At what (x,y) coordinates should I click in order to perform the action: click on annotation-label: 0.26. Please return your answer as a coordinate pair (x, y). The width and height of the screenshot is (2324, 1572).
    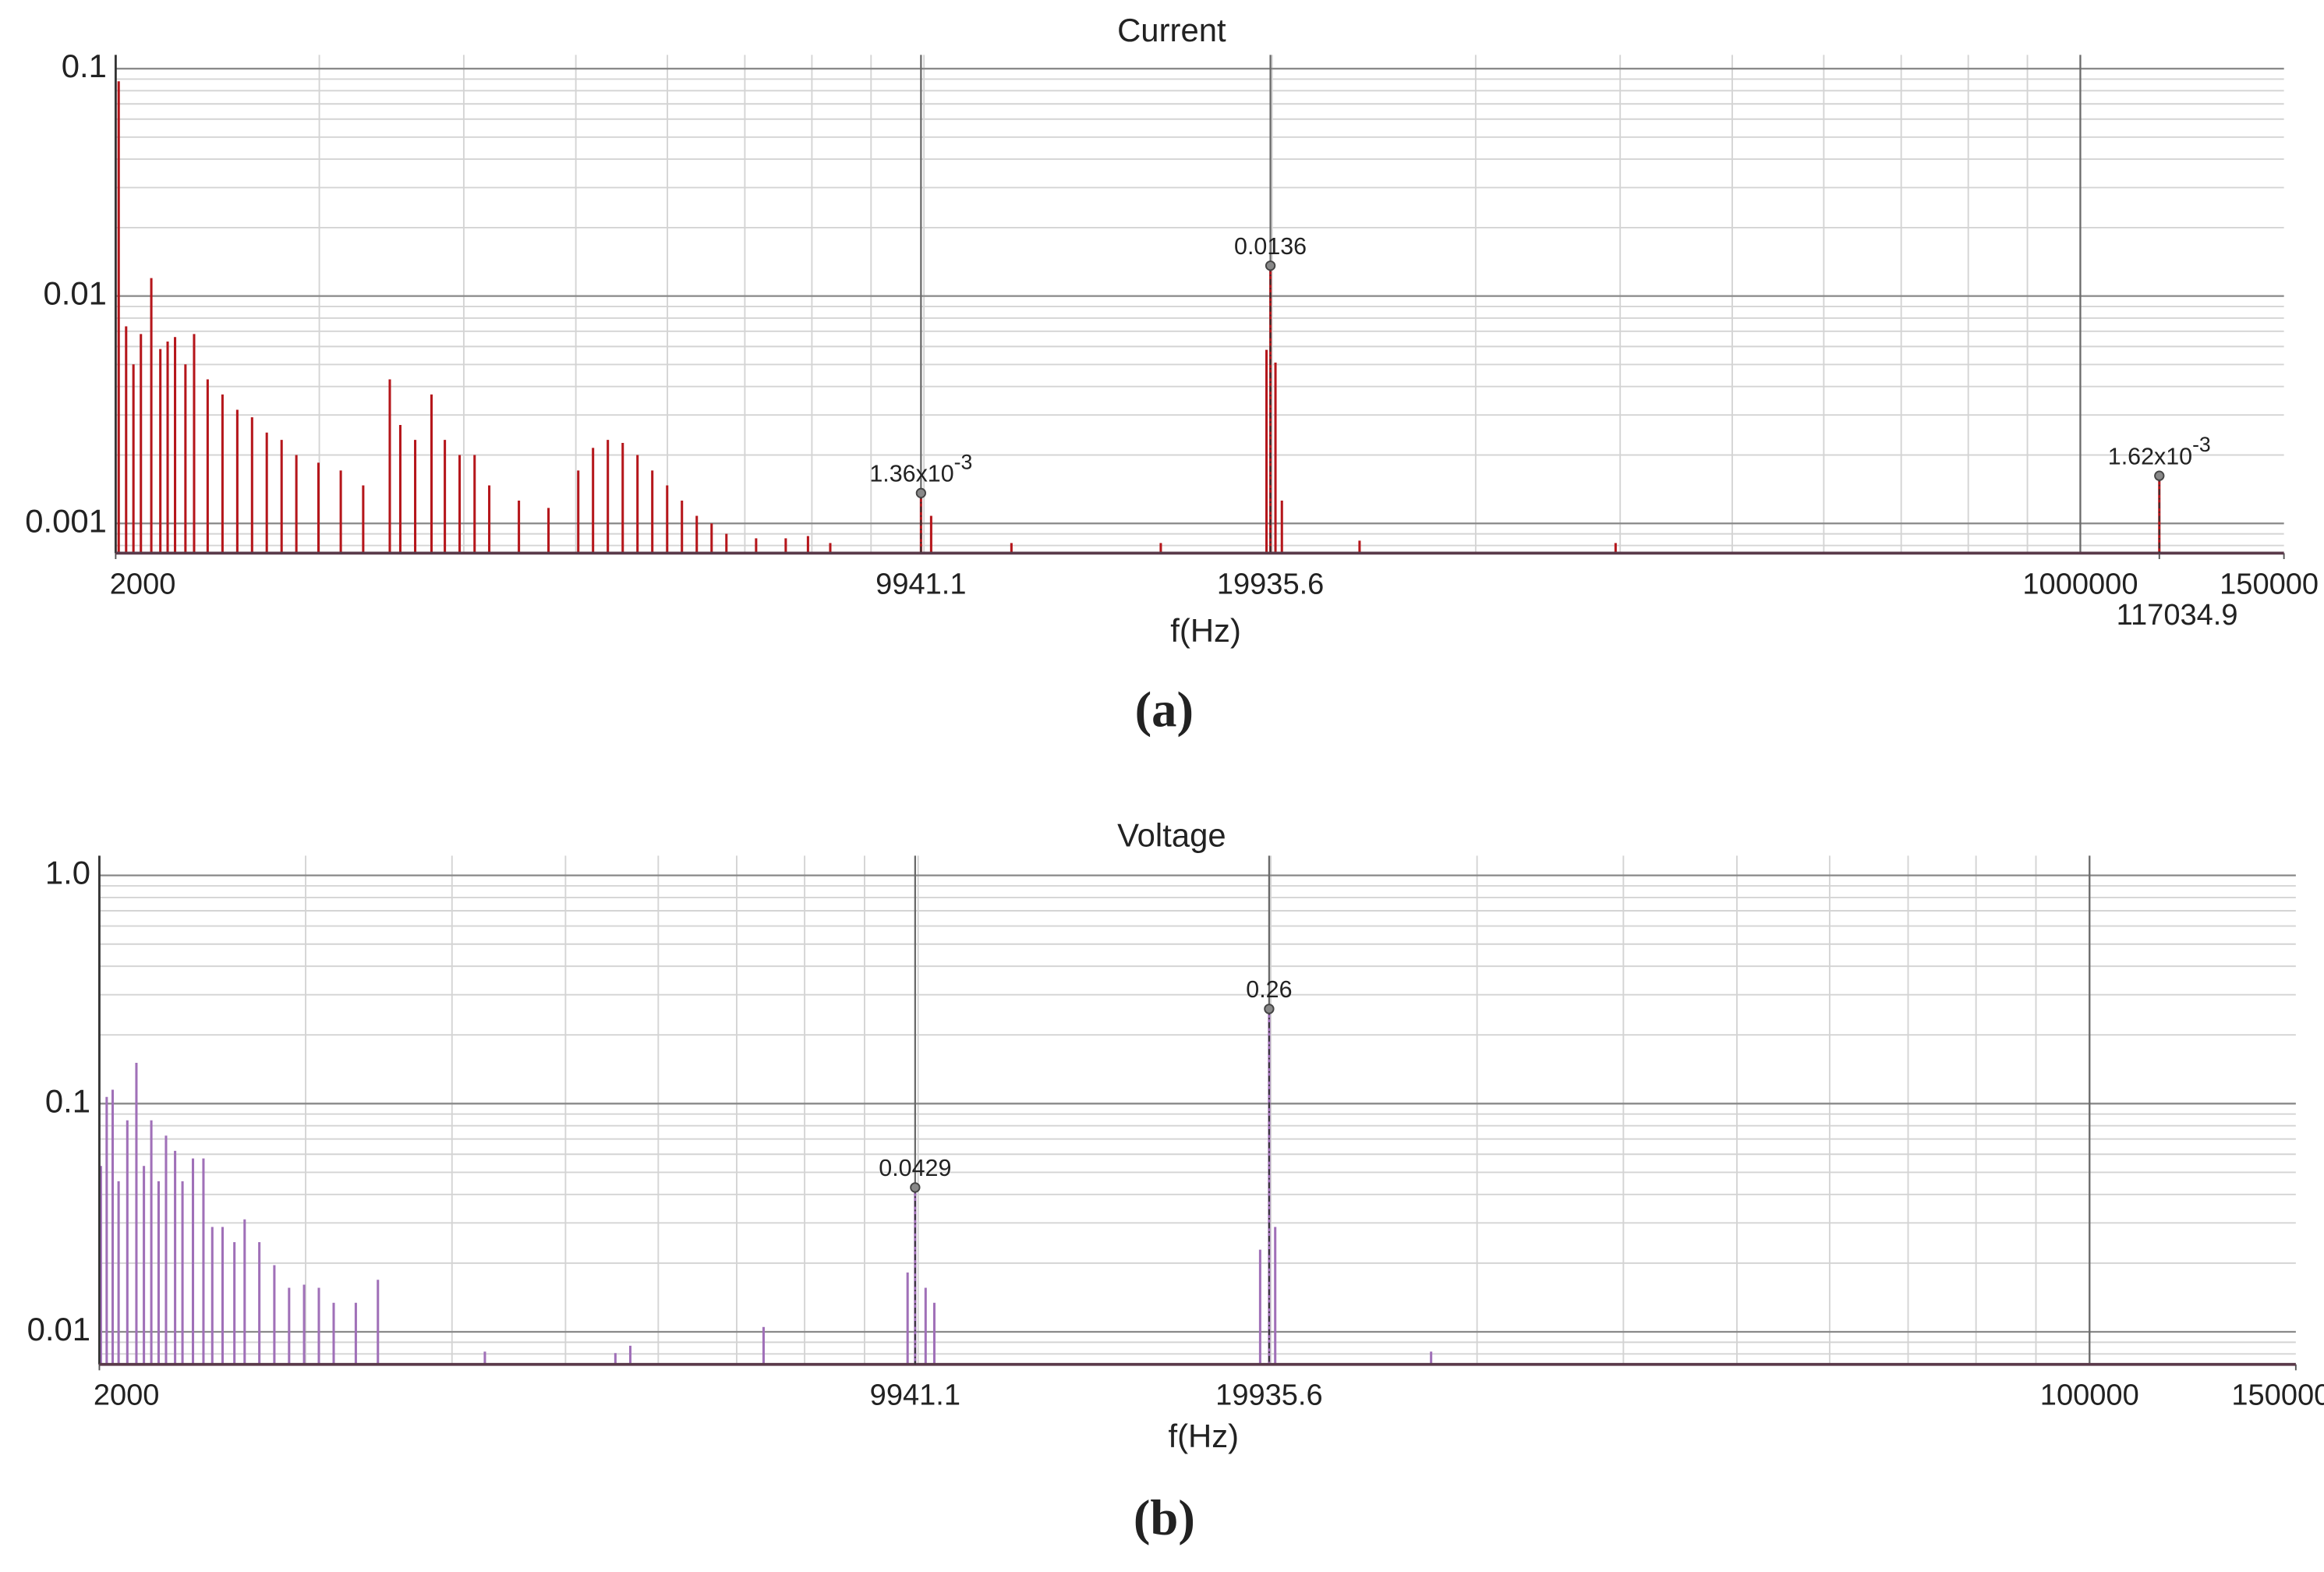
    Looking at the image, I should click on (1269, 989).